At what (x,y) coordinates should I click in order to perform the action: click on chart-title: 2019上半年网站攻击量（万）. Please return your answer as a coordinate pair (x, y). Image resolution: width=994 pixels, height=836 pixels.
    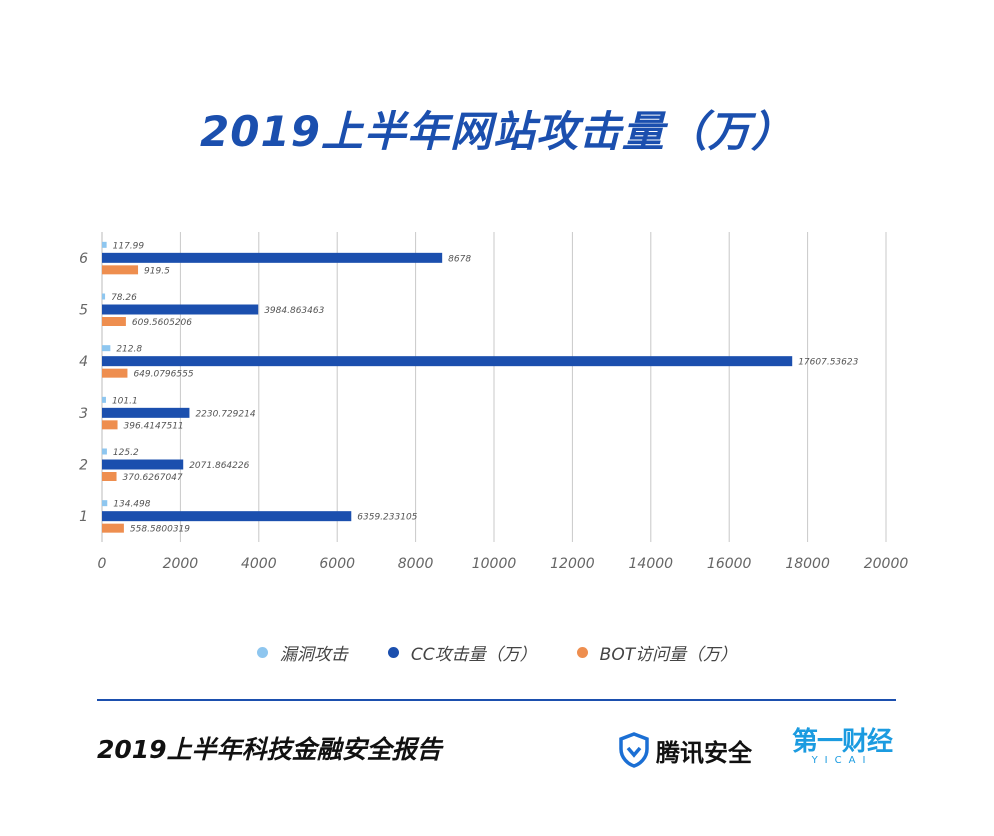
    Looking at the image, I should click on (497, 131).